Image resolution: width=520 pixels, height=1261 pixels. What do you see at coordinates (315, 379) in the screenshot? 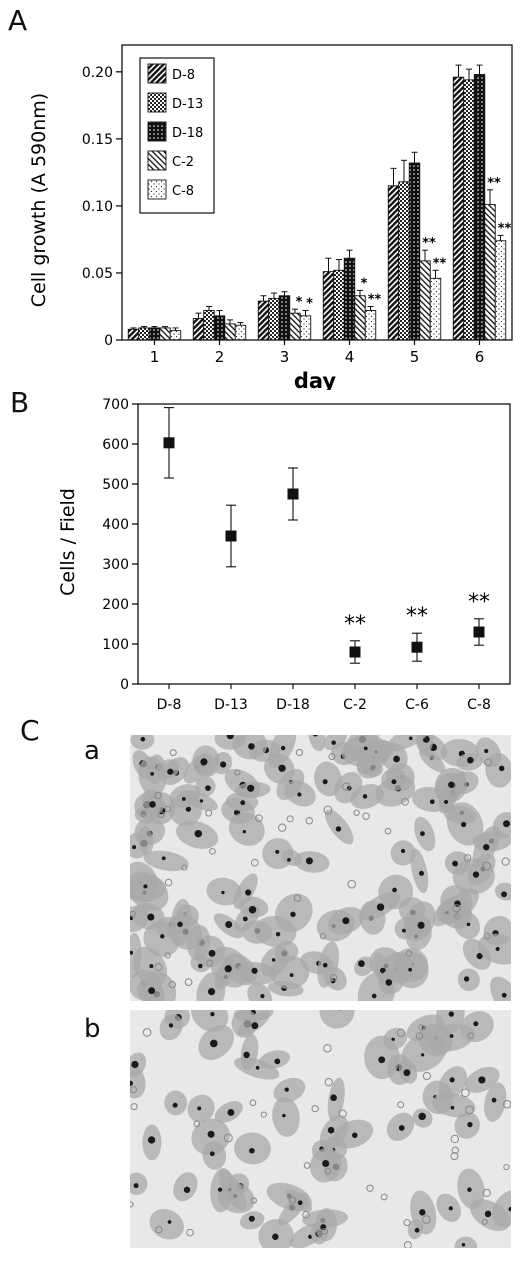
I see `x-axis-label: day` at bounding box center [315, 379].